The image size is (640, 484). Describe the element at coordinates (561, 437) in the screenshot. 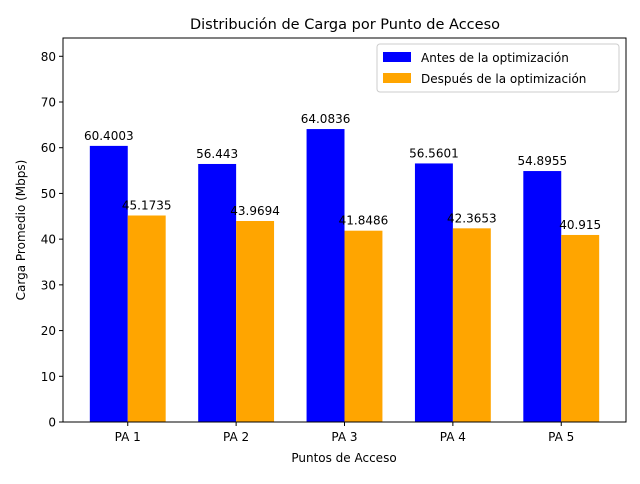

I see `x-tick-label: PA 5` at that location.